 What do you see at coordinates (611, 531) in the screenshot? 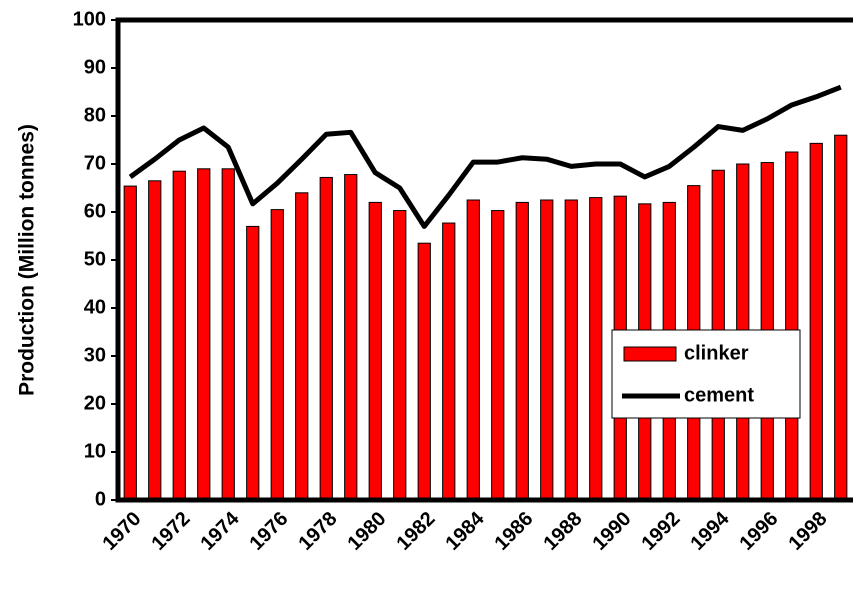
I see `x-tick-label: 1990` at bounding box center [611, 531].